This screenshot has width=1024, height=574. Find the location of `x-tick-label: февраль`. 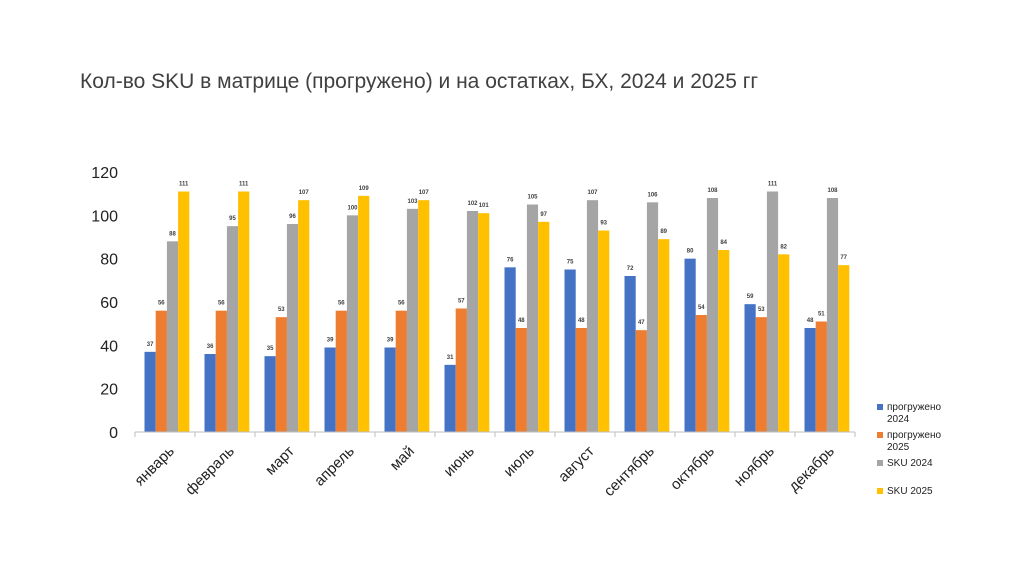

x-tick-label: февраль is located at coordinates (210, 471).